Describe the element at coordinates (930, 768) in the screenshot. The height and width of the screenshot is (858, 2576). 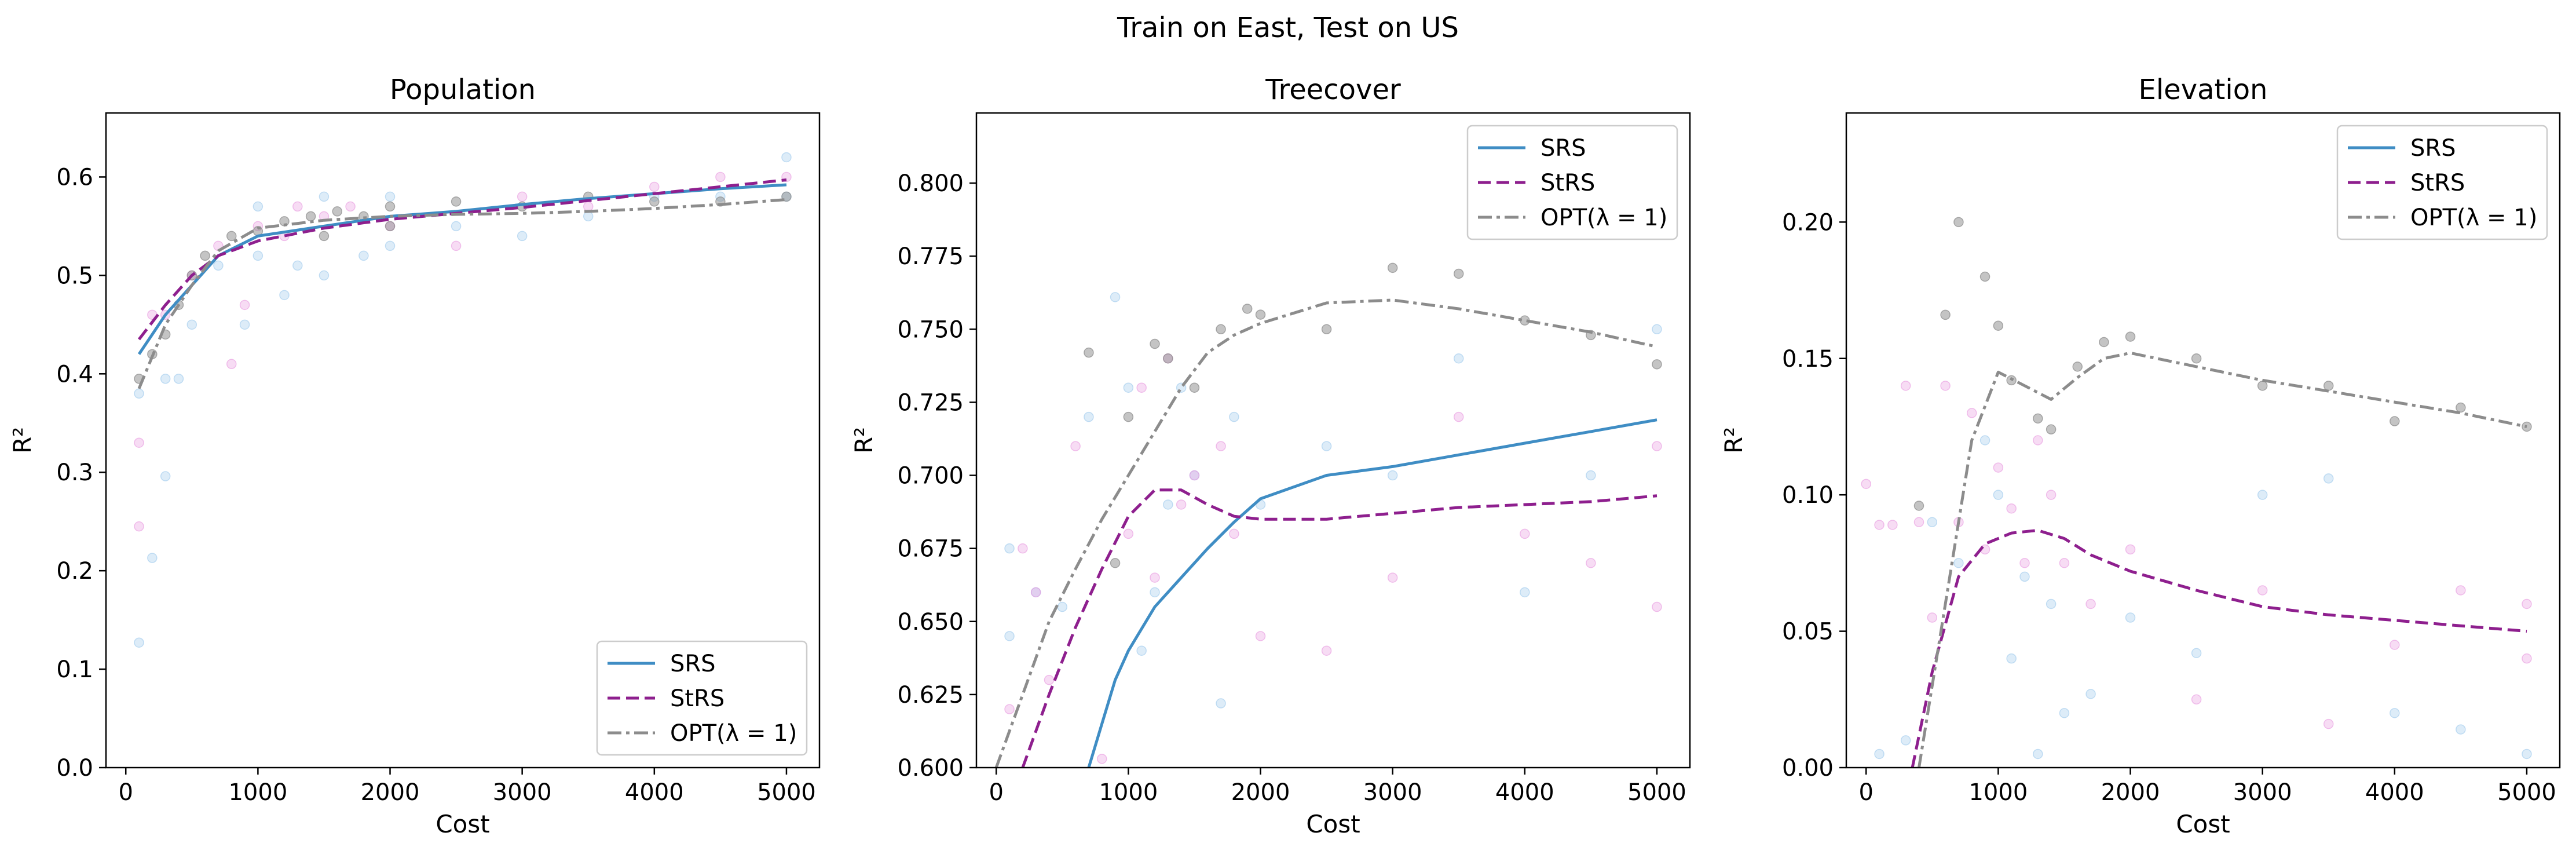
I see `y-tick-label: 0.600` at that location.